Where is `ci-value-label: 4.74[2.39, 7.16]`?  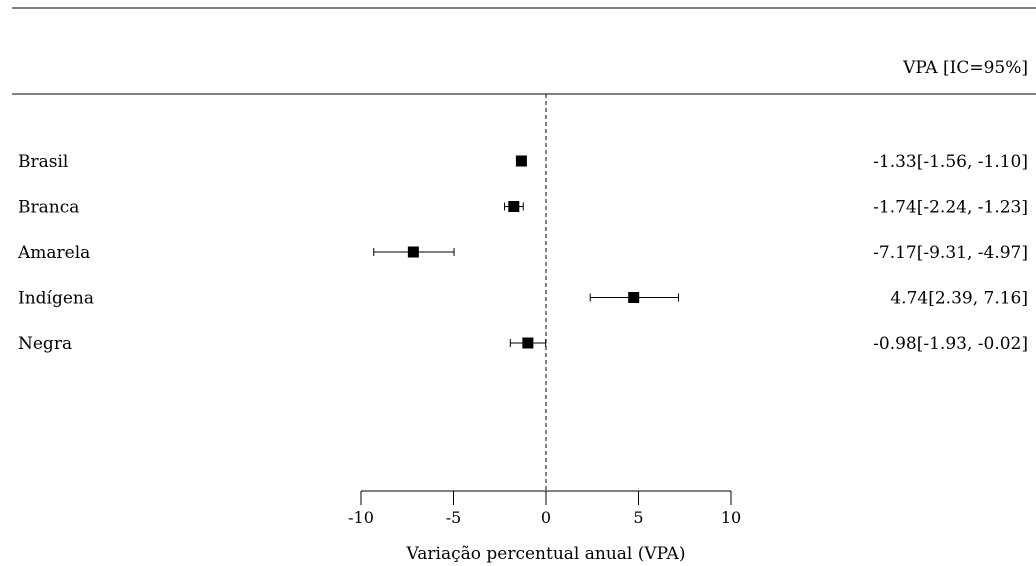
ci-value-label: 4.74[2.39, 7.16] is located at coordinates (959, 299).